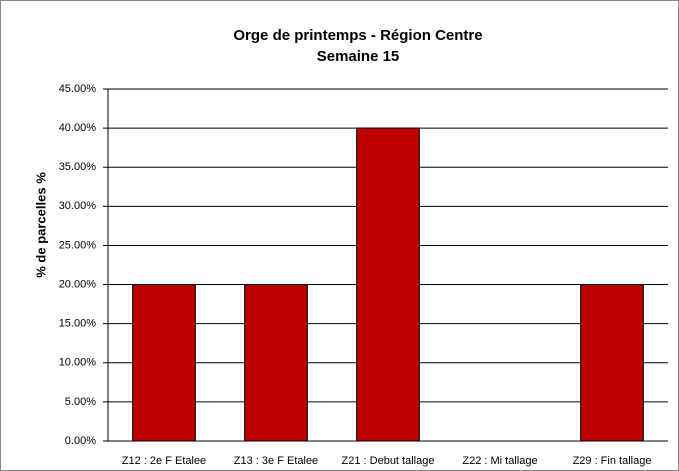  I want to click on chart-subtitle: Semaine 15, so click(358, 56).